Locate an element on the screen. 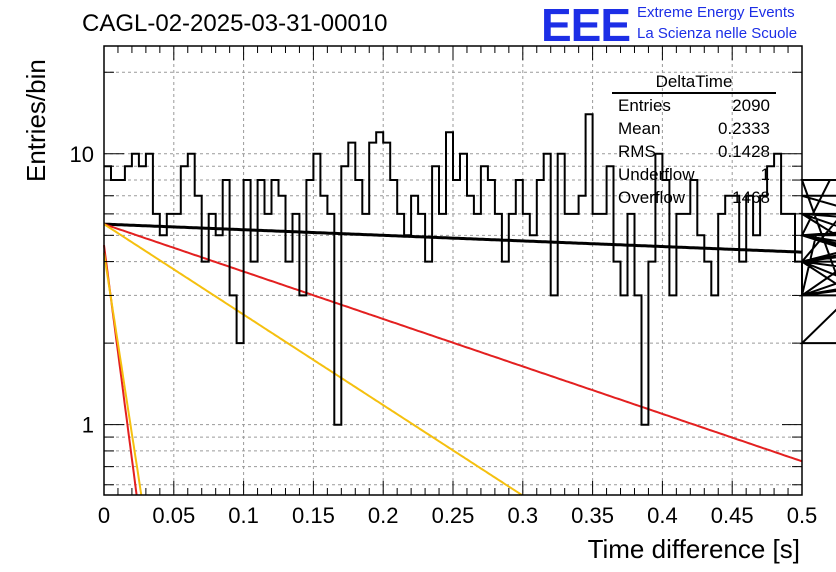 This screenshot has height=572, width=836. x-tick-label: 0.45 is located at coordinates (732, 515).